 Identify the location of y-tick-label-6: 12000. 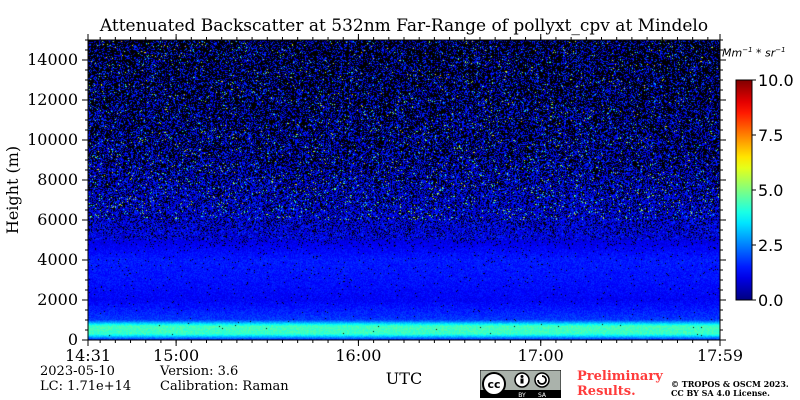
(52, 99).